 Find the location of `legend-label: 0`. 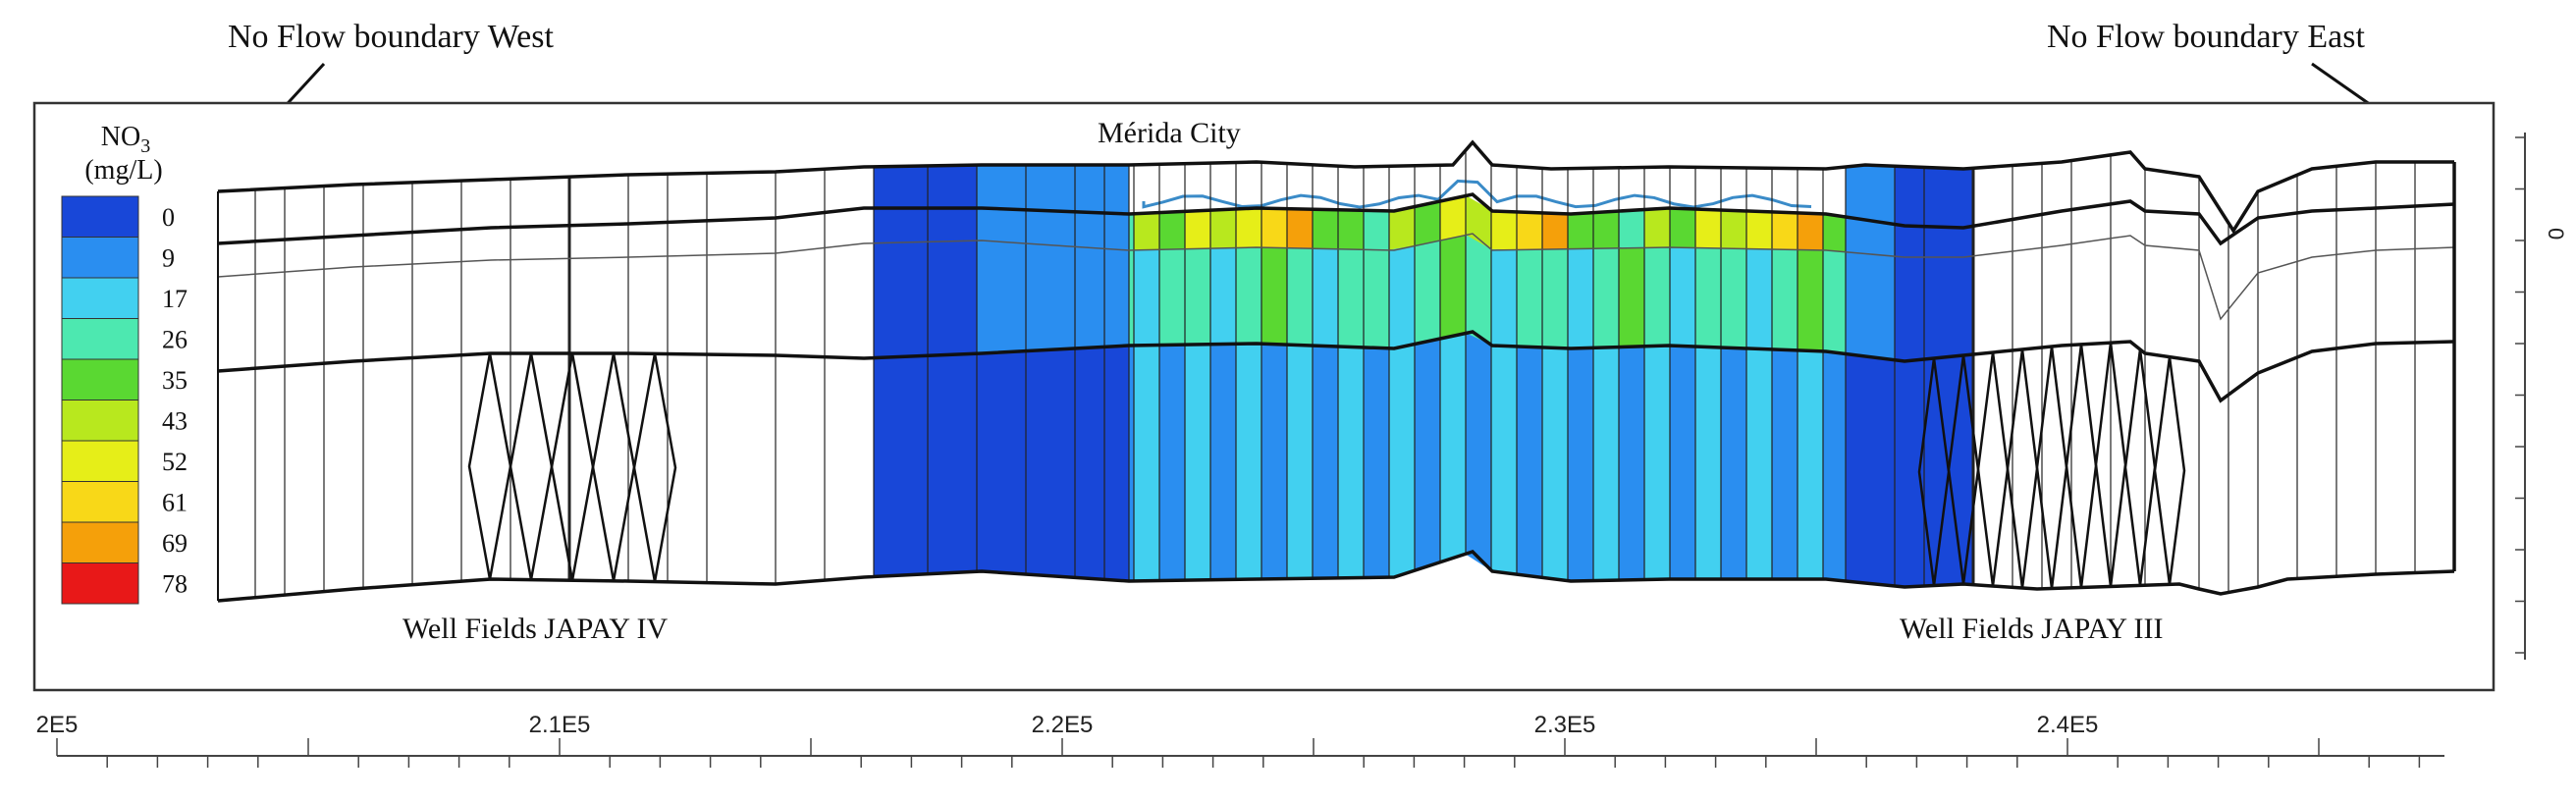

legend-label: 0 is located at coordinates (168, 217).